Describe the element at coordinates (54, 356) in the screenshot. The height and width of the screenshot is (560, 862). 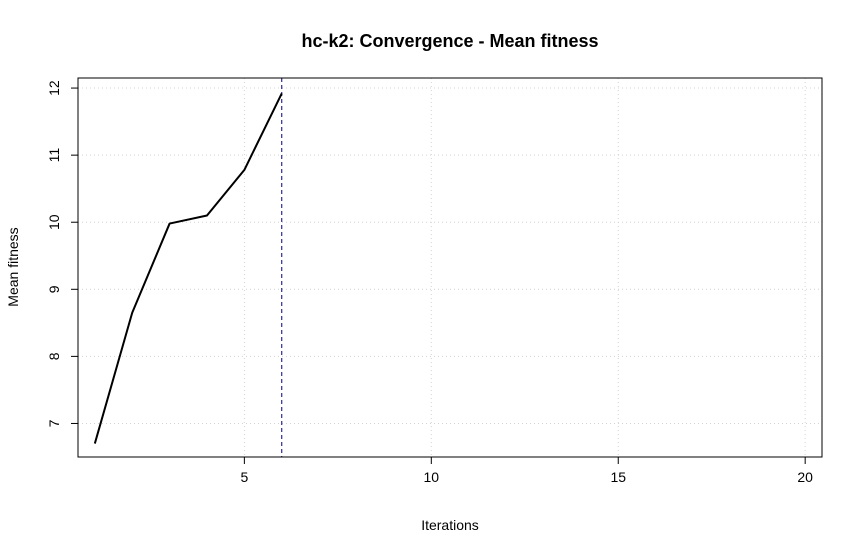
I see `y-tick-label: 8` at that location.